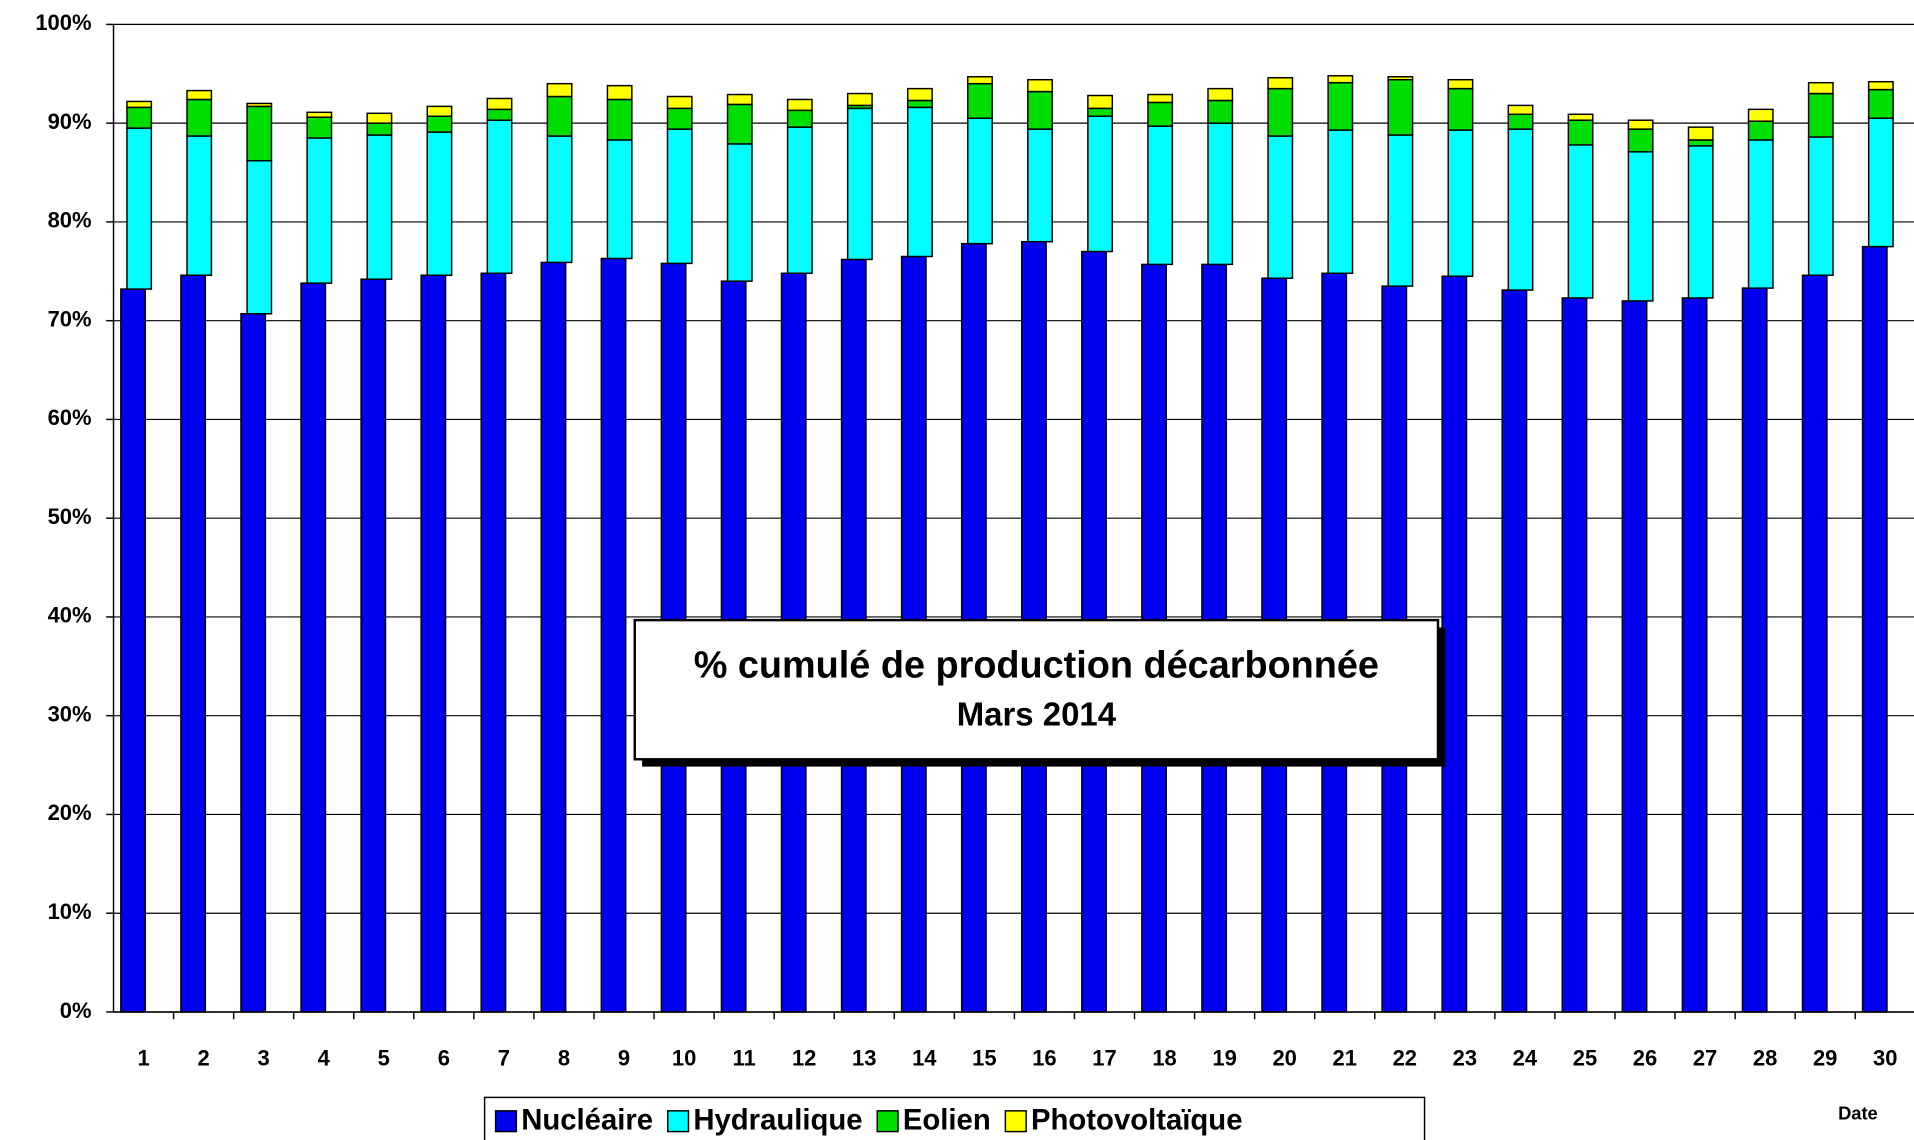  What do you see at coordinates (70, 516) in the screenshot?
I see `y-tick-label: 50%` at bounding box center [70, 516].